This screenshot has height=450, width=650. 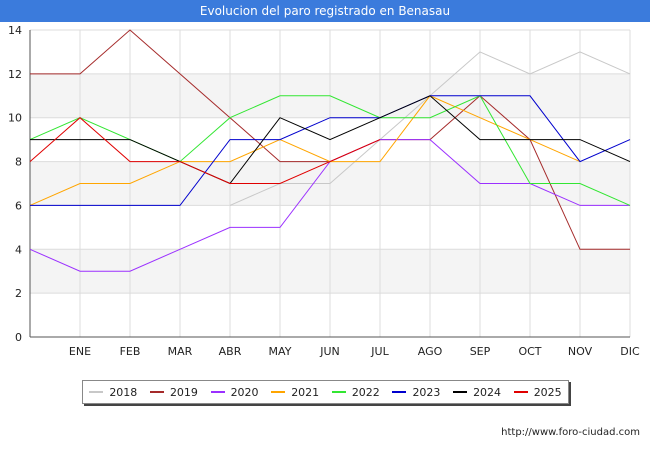 I want to click on legend-item-2024: 2024, so click(x=477, y=392).